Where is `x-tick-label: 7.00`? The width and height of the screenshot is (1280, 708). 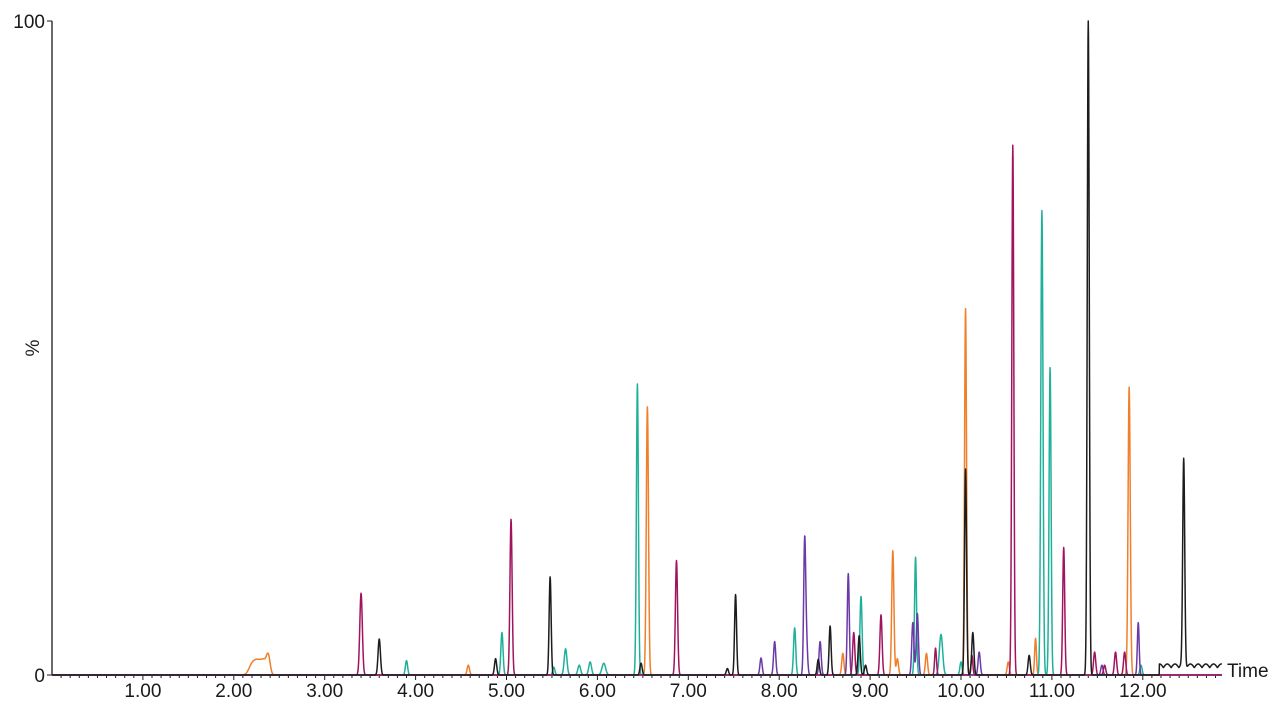 x-tick-label: 7.00 is located at coordinates (688, 691).